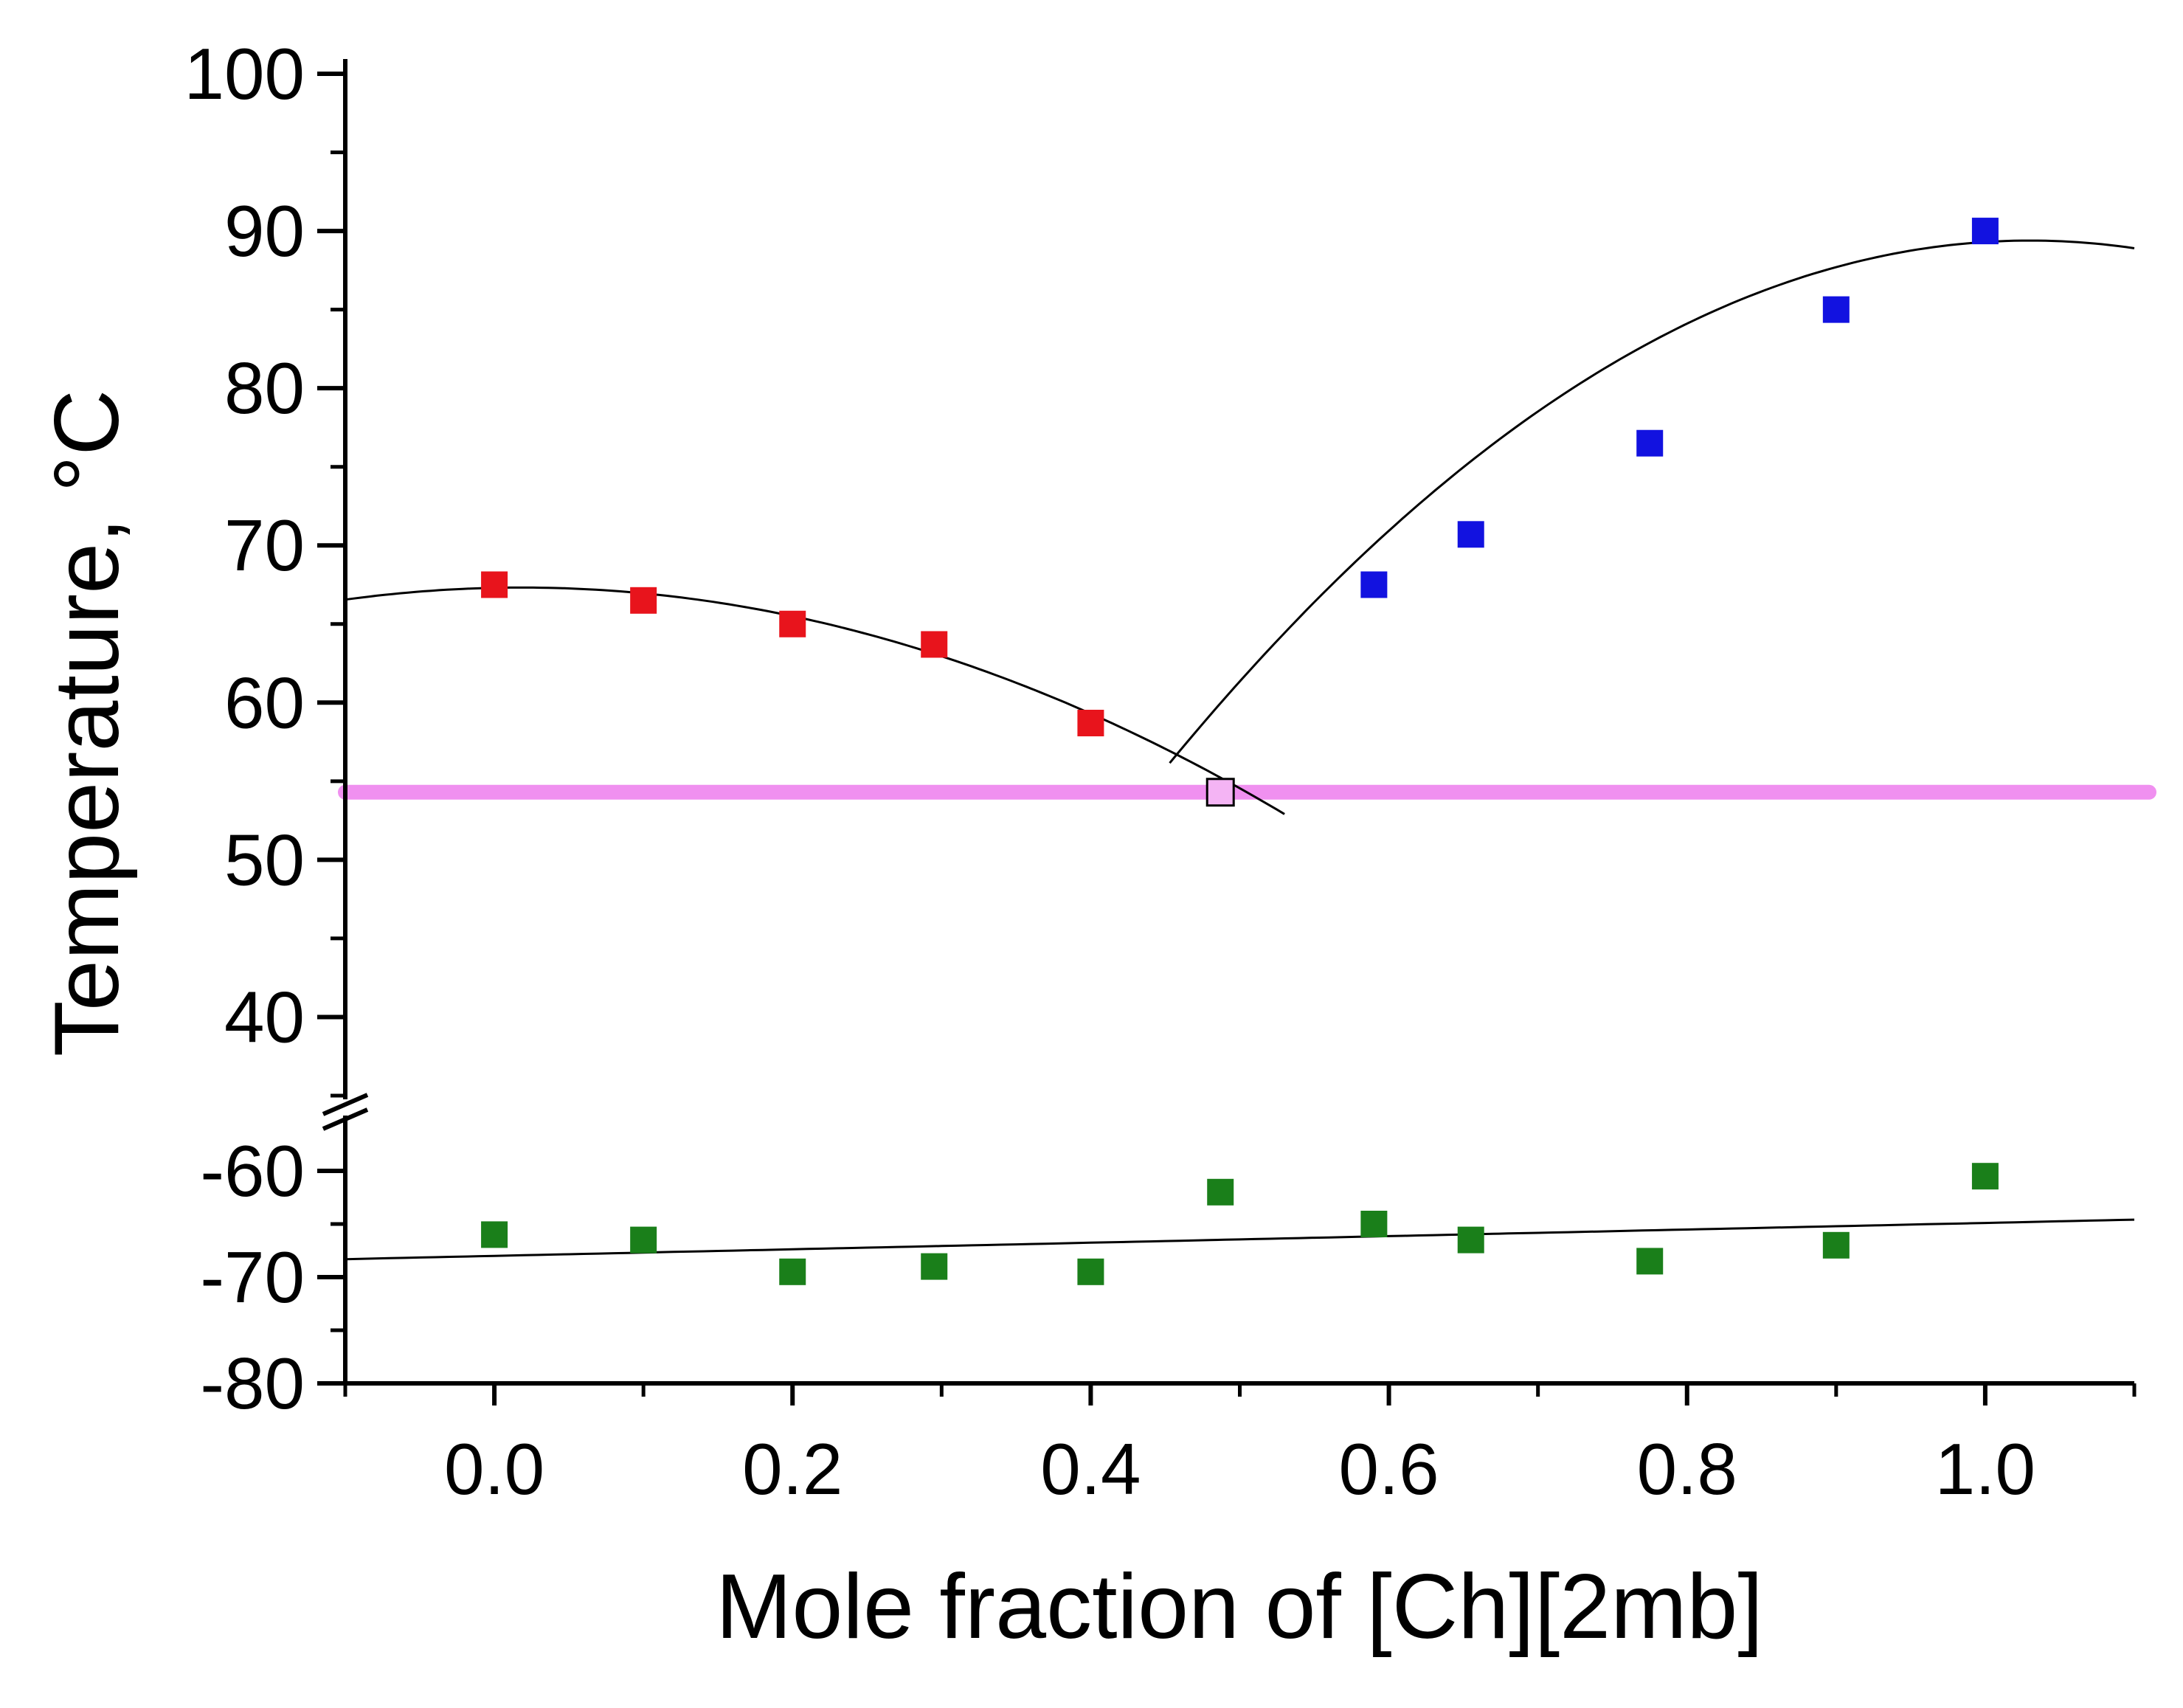 Image resolution: width=2183 pixels, height=1708 pixels. I want to click on green-fit, so click(1240, 1239).